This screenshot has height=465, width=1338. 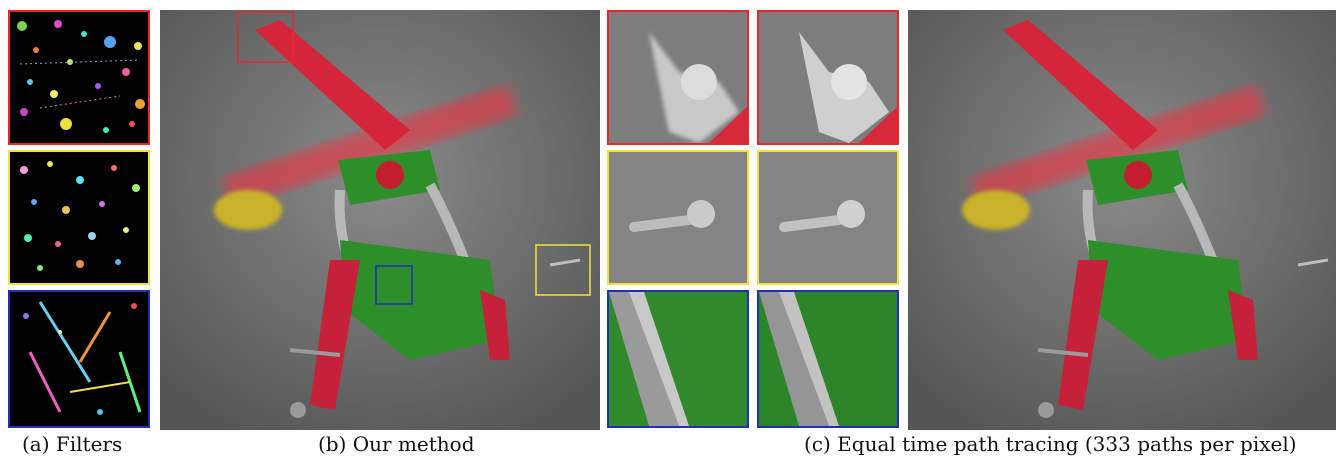 I want to click on filter-panel-red, so click(x=79, y=77).